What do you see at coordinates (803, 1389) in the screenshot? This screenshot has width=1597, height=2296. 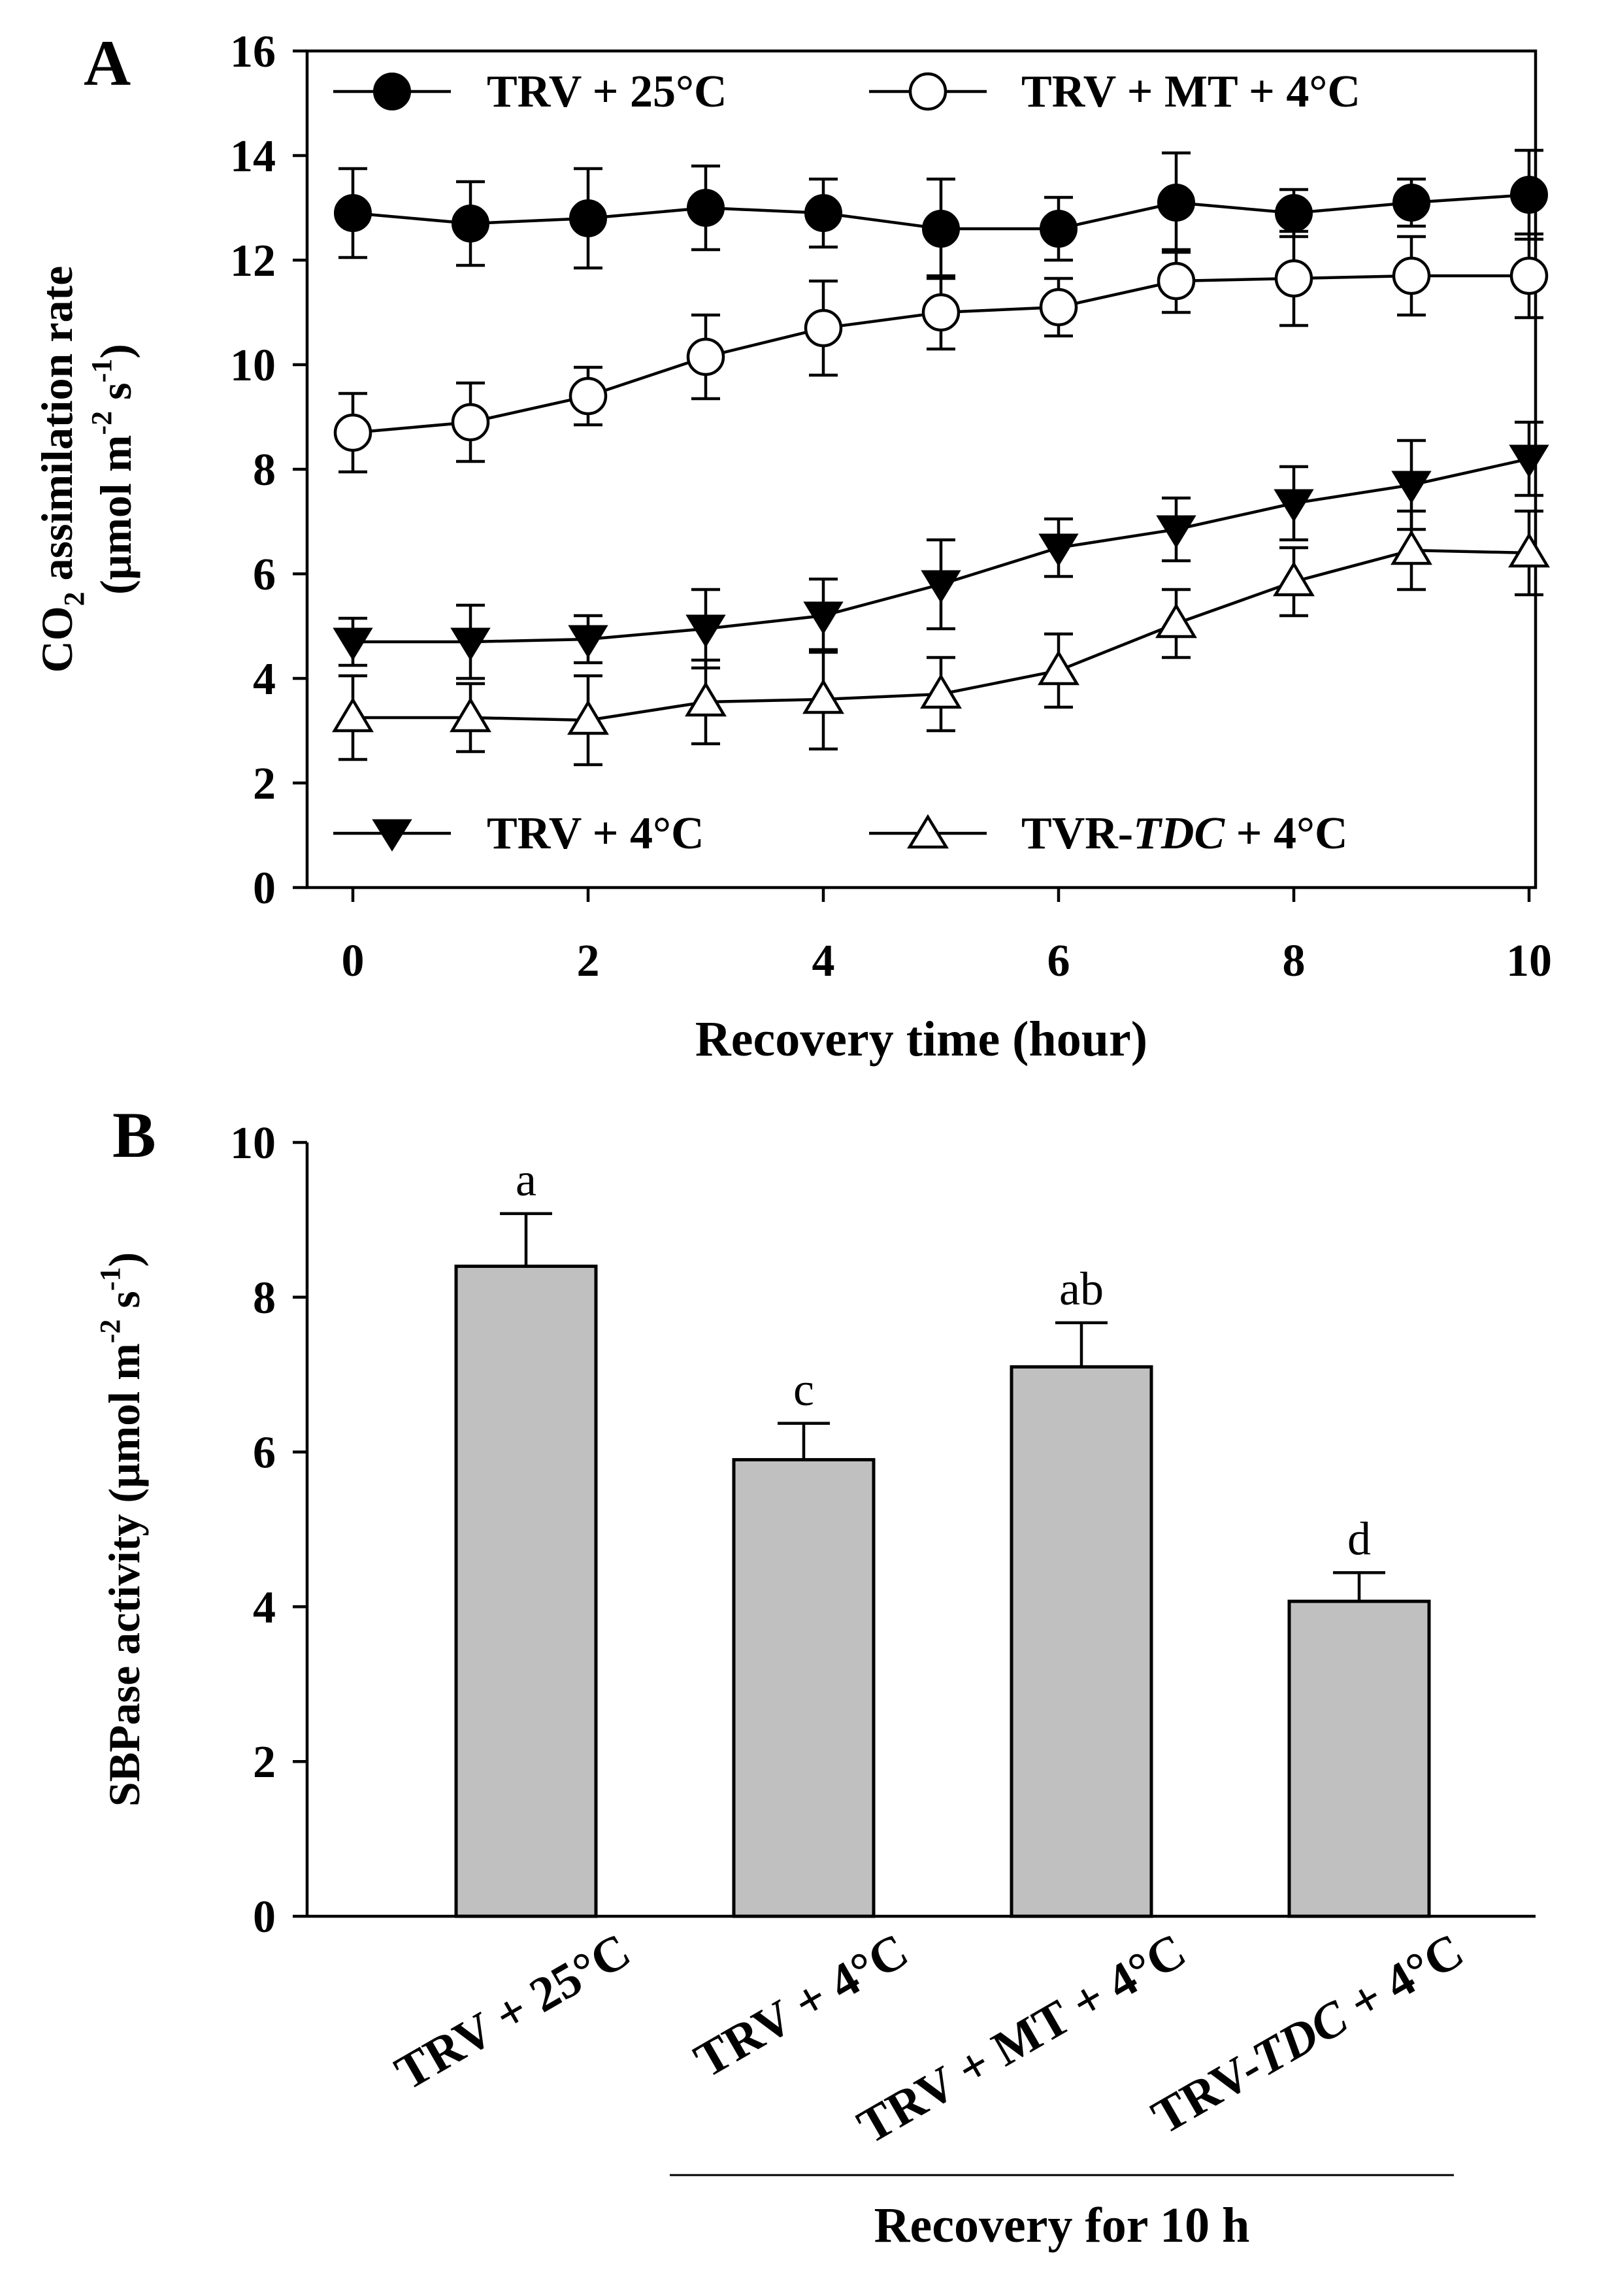 I see `significance-label: c` at bounding box center [803, 1389].